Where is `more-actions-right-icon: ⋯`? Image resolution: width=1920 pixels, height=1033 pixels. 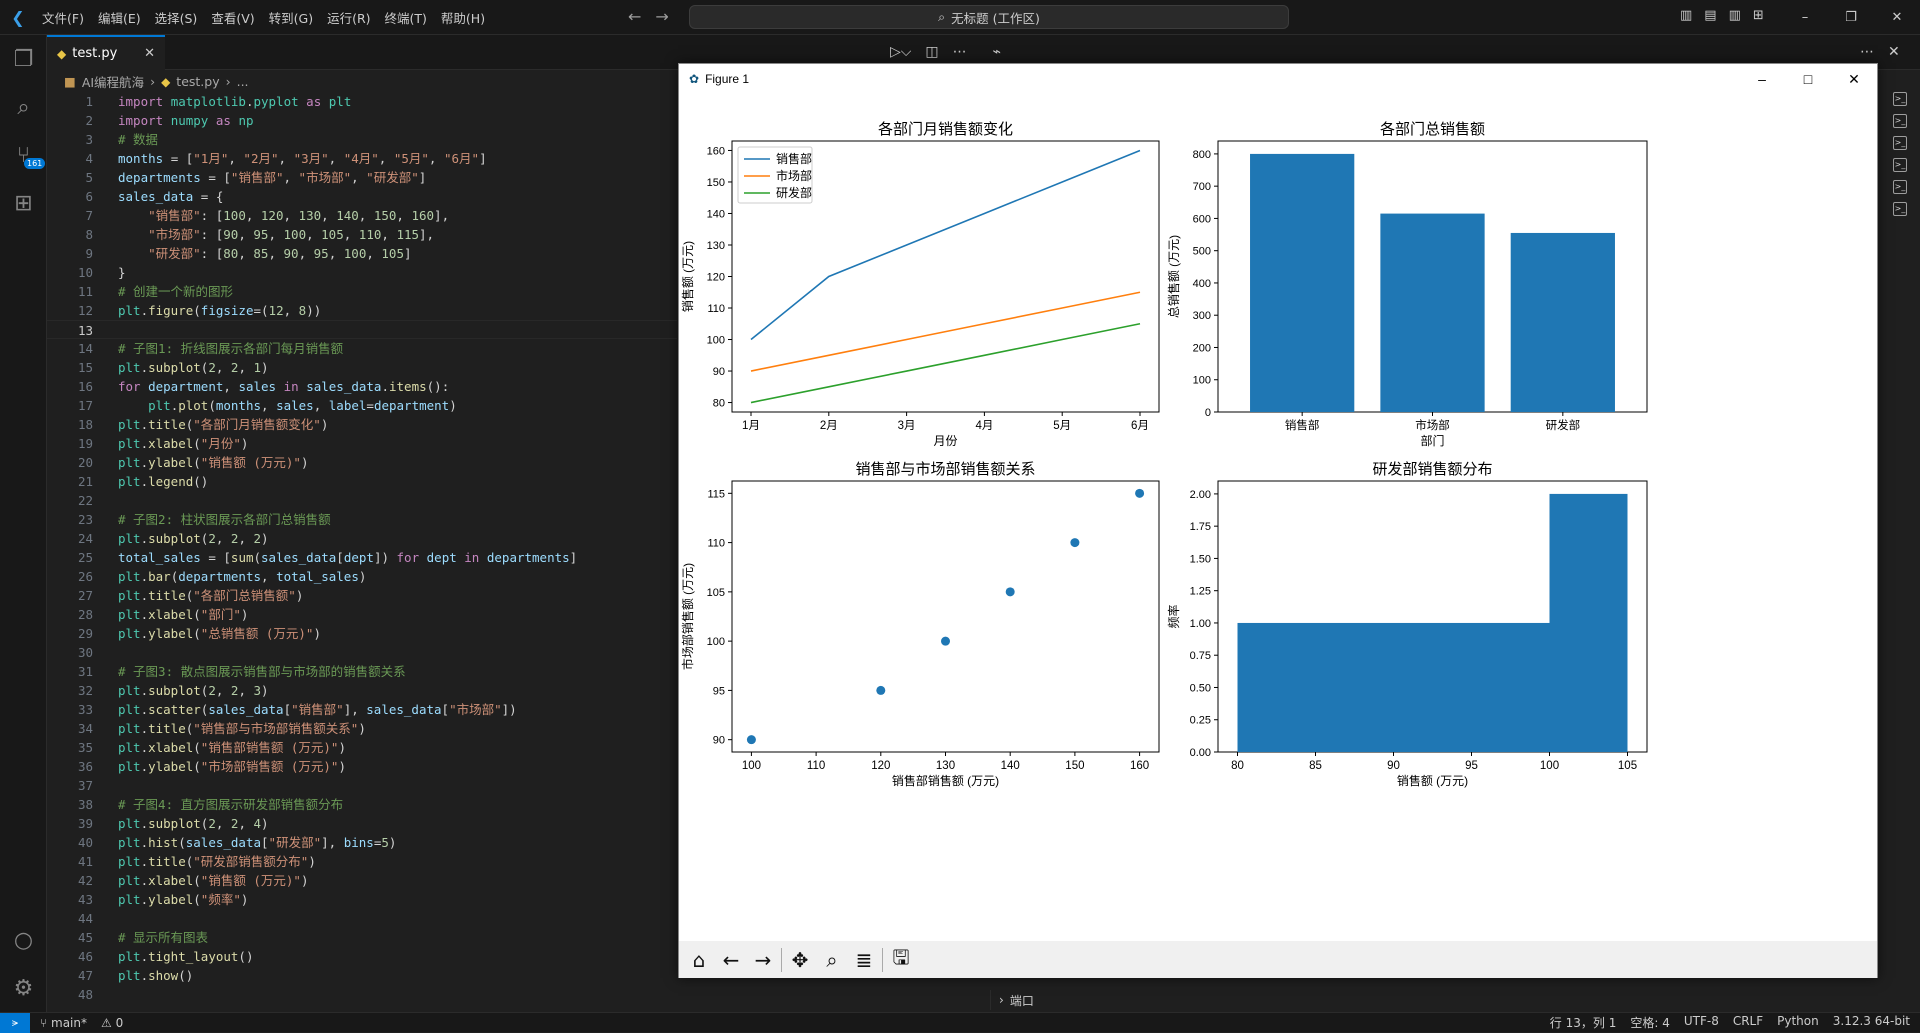
more-actions-right-icon: ⋯ is located at coordinates (1867, 52).